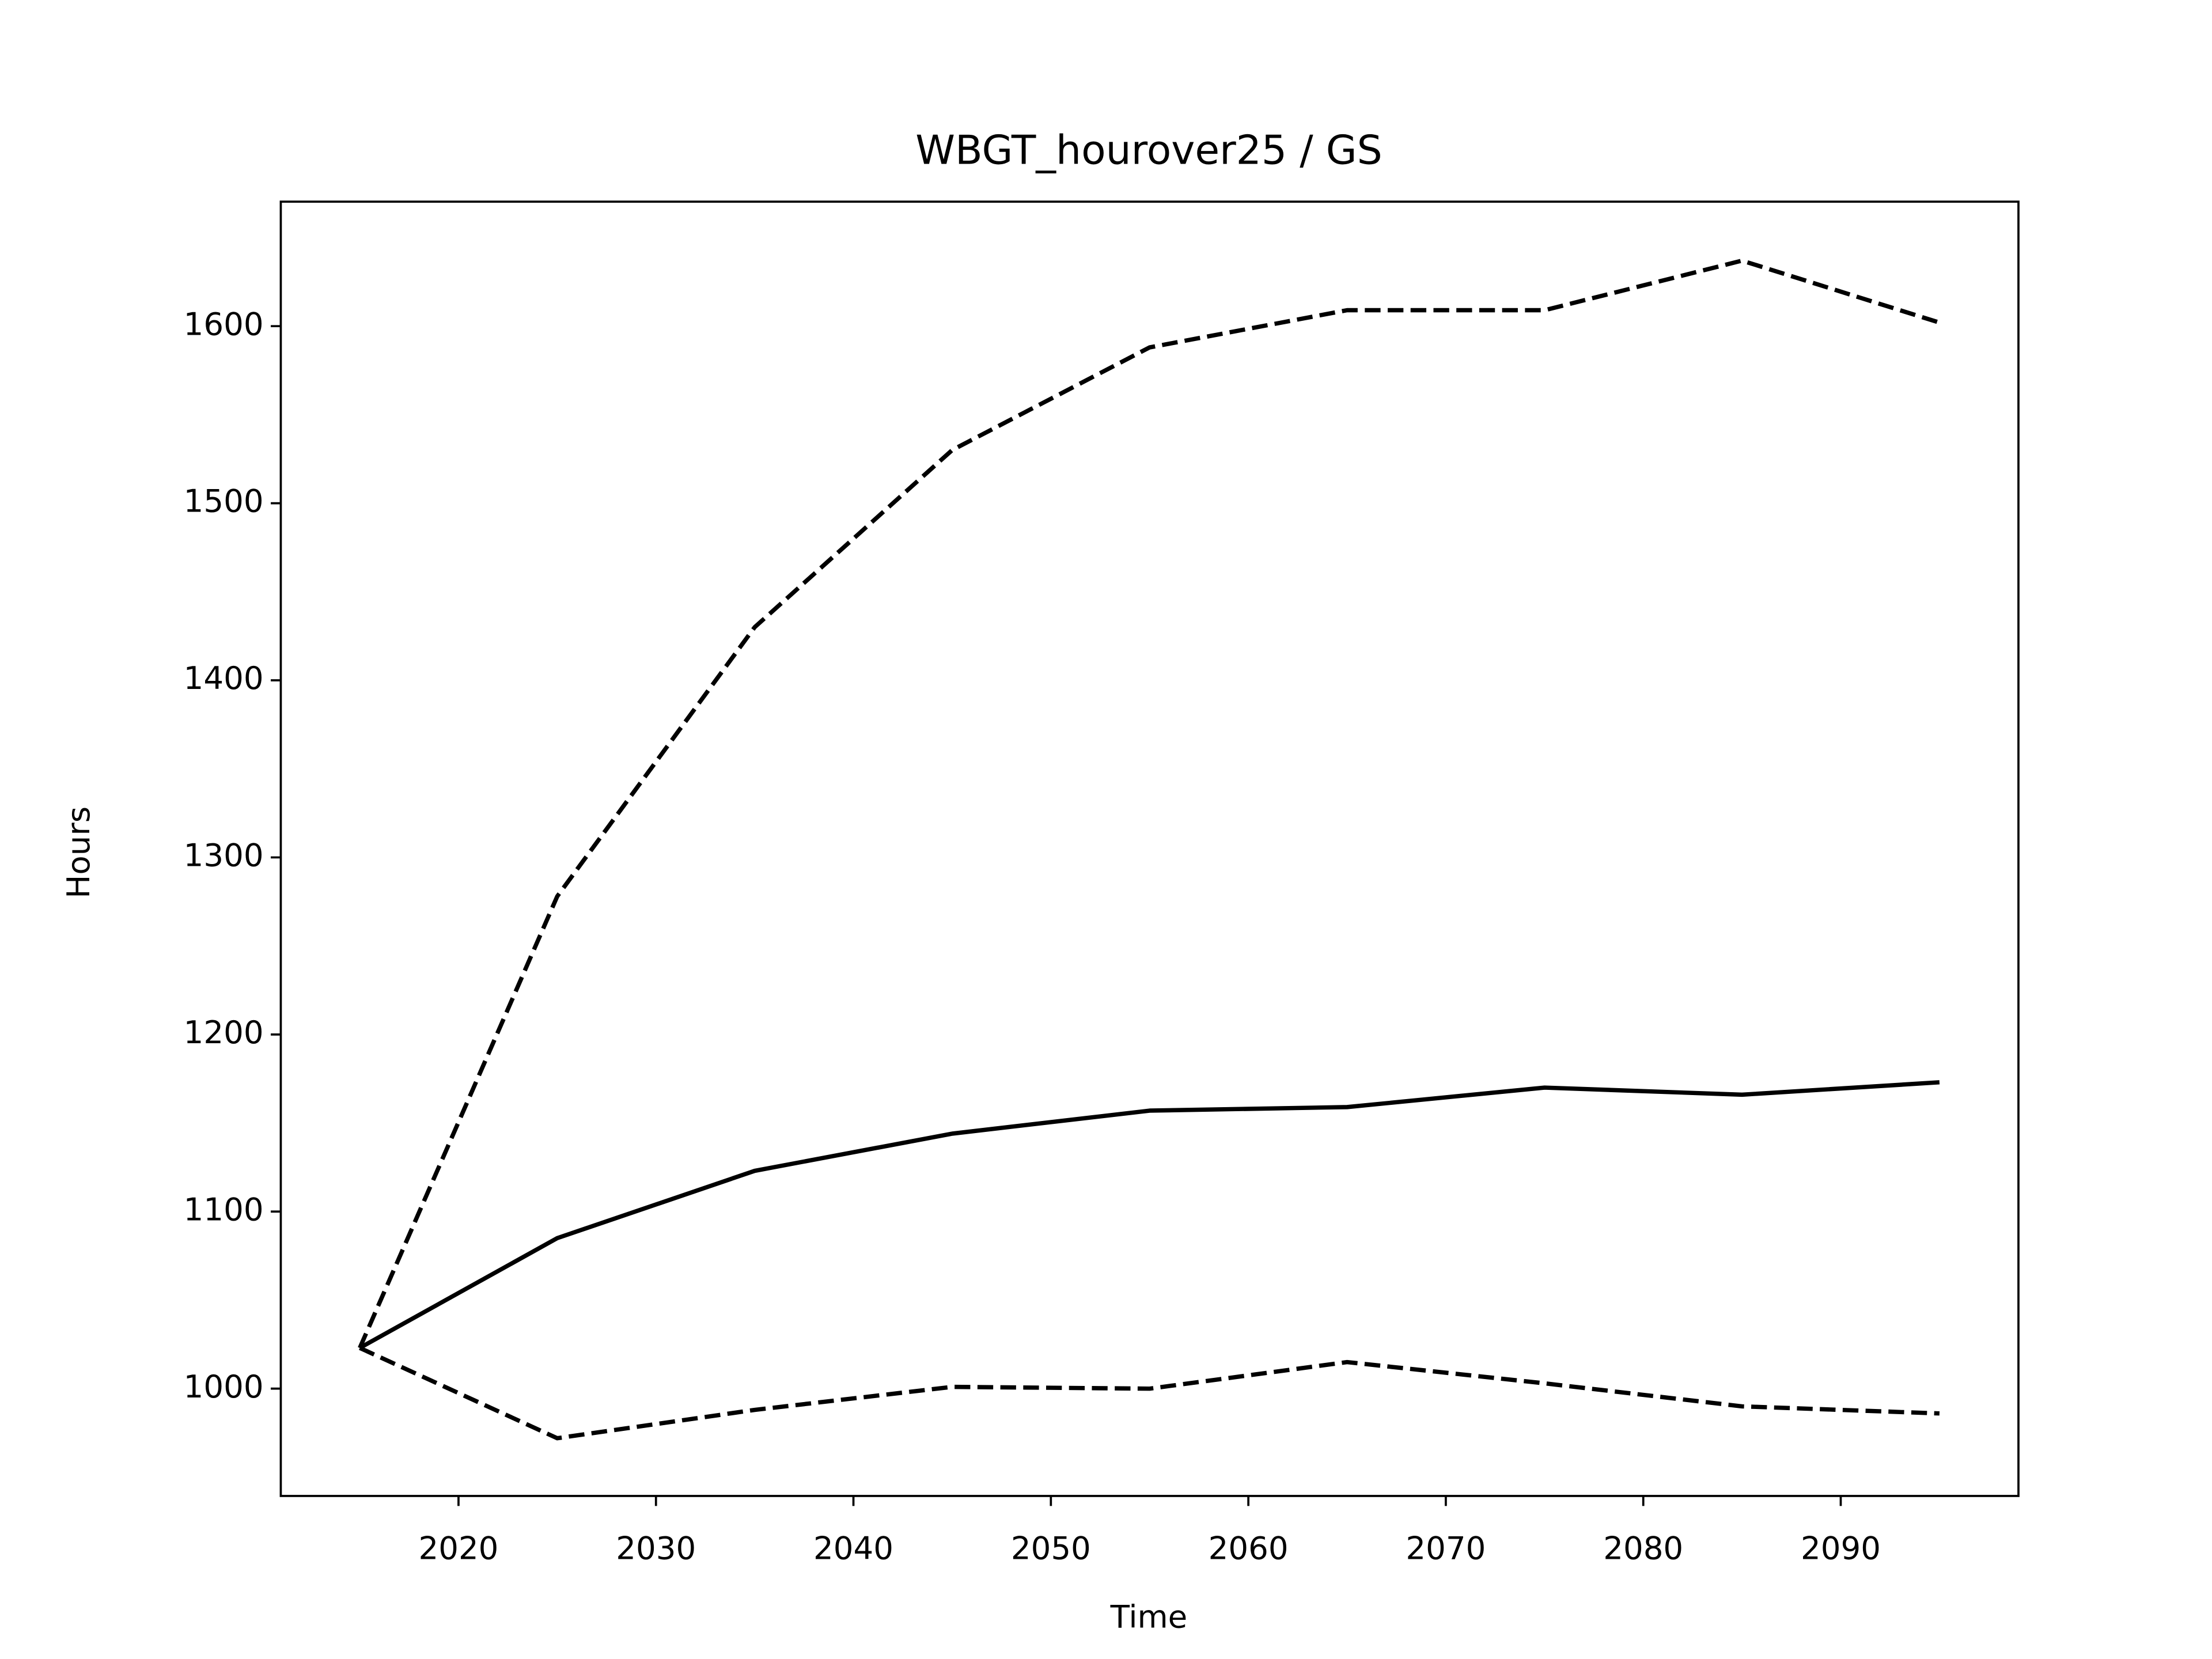 The image size is (2212, 1659). I want to click on y-tick-label: 1300, so click(224, 855).